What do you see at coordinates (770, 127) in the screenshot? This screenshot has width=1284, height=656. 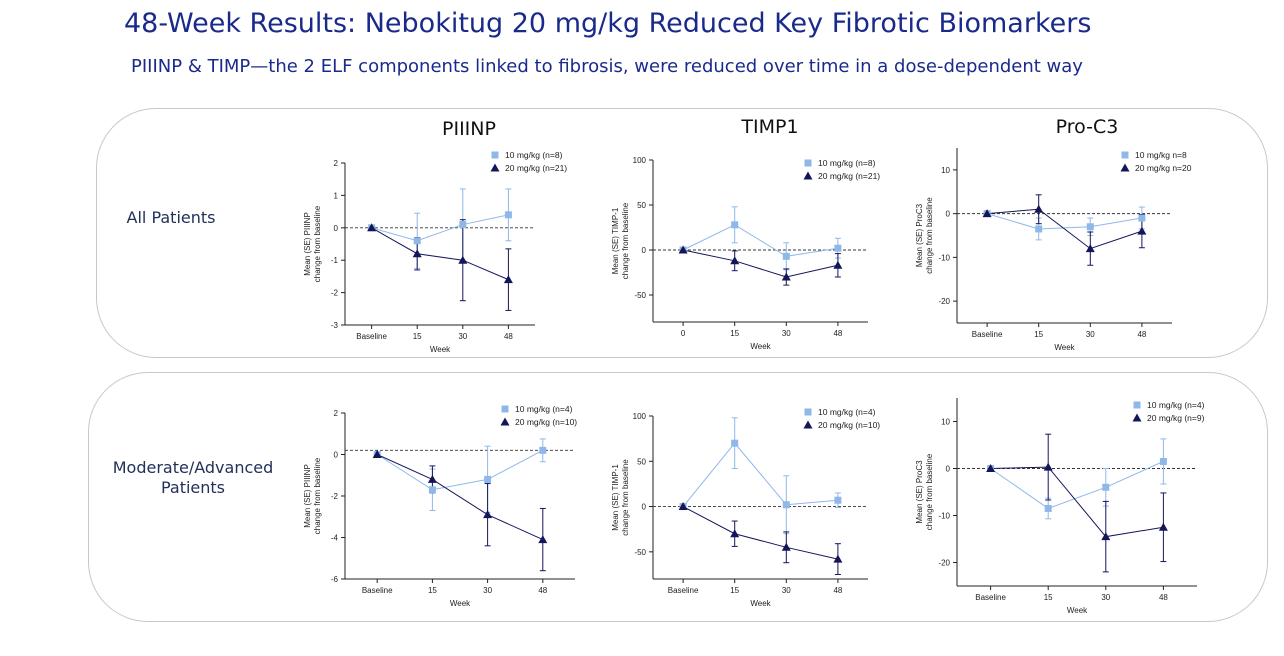 I see `column-title-timp1: TIMP1` at bounding box center [770, 127].